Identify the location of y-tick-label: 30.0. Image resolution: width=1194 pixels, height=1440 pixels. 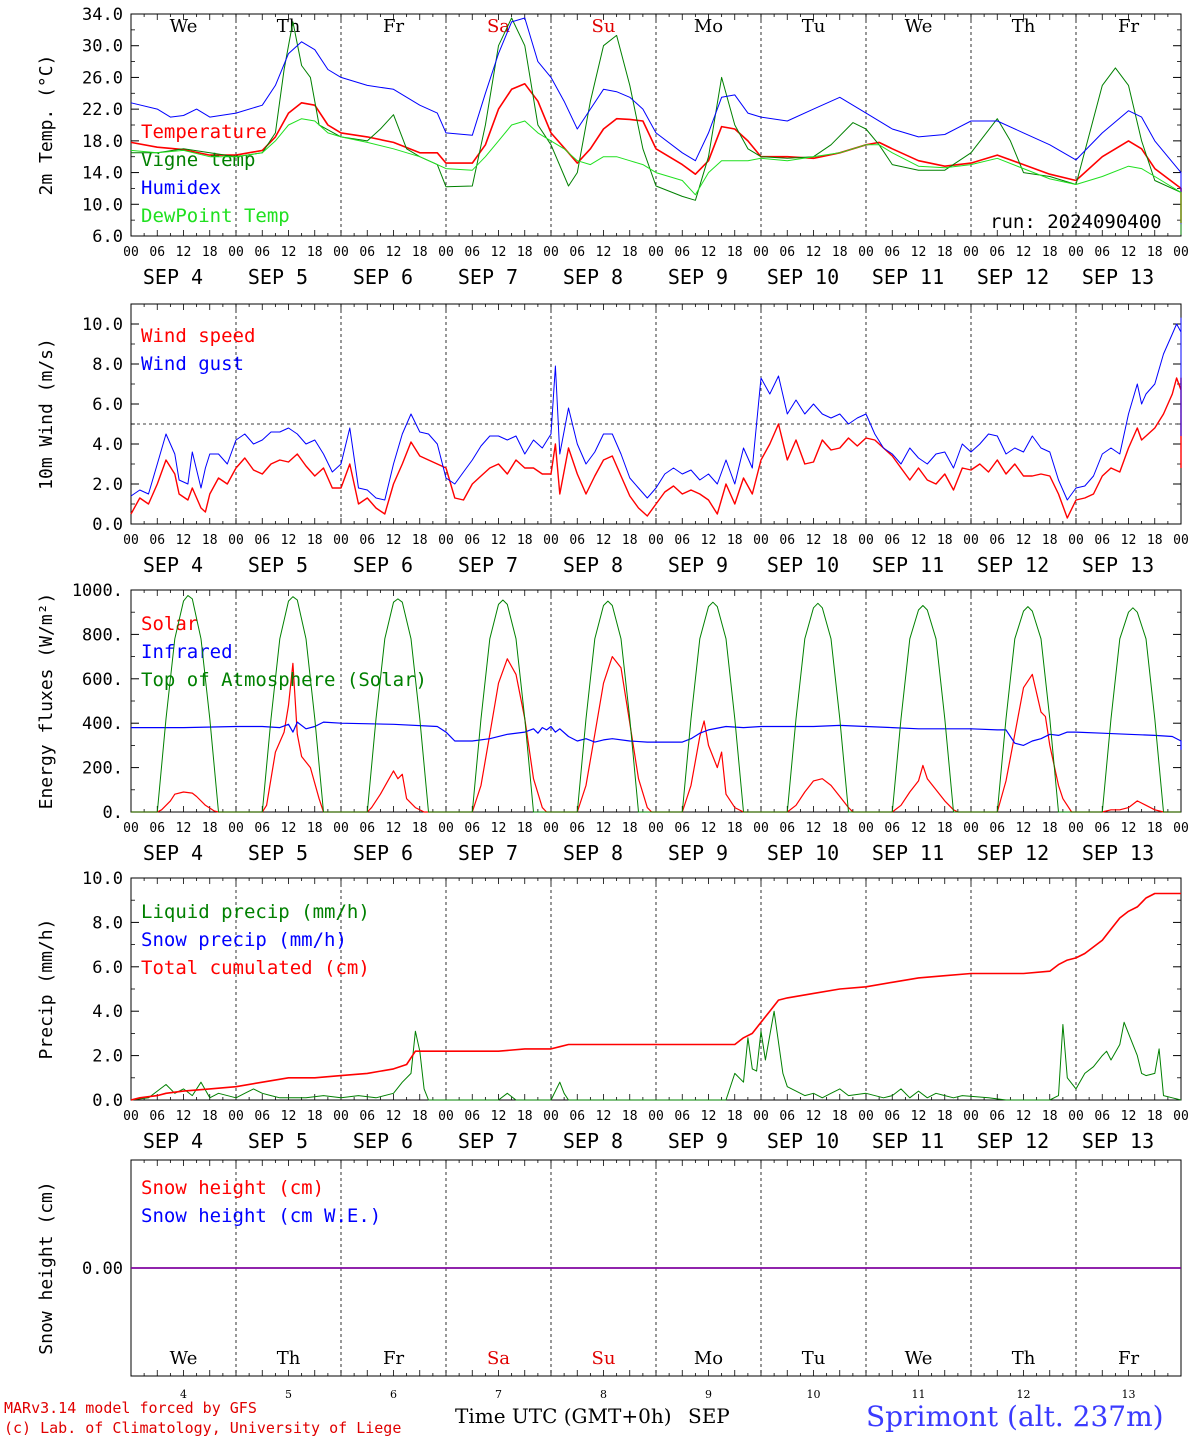
(102, 47).